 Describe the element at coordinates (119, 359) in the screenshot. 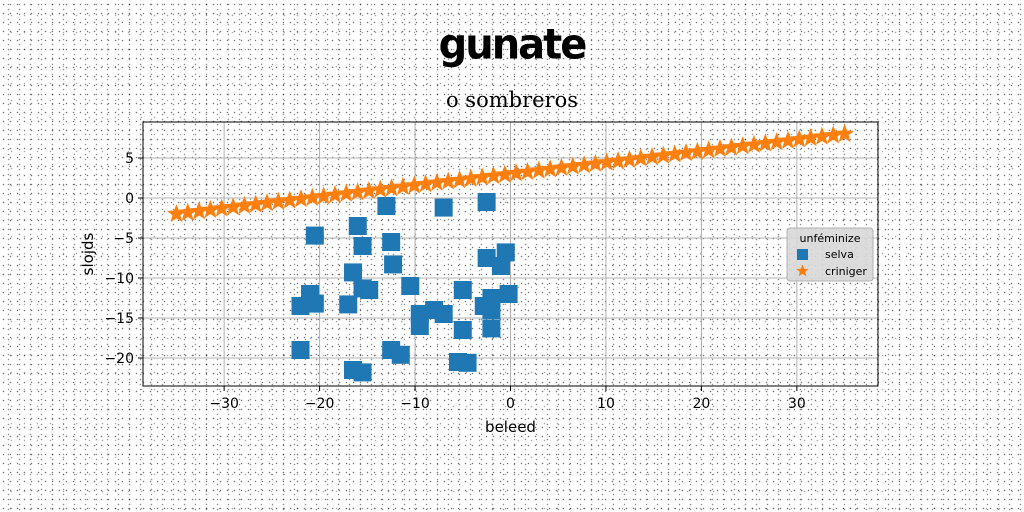

I see `y-tick-label: −20` at that location.